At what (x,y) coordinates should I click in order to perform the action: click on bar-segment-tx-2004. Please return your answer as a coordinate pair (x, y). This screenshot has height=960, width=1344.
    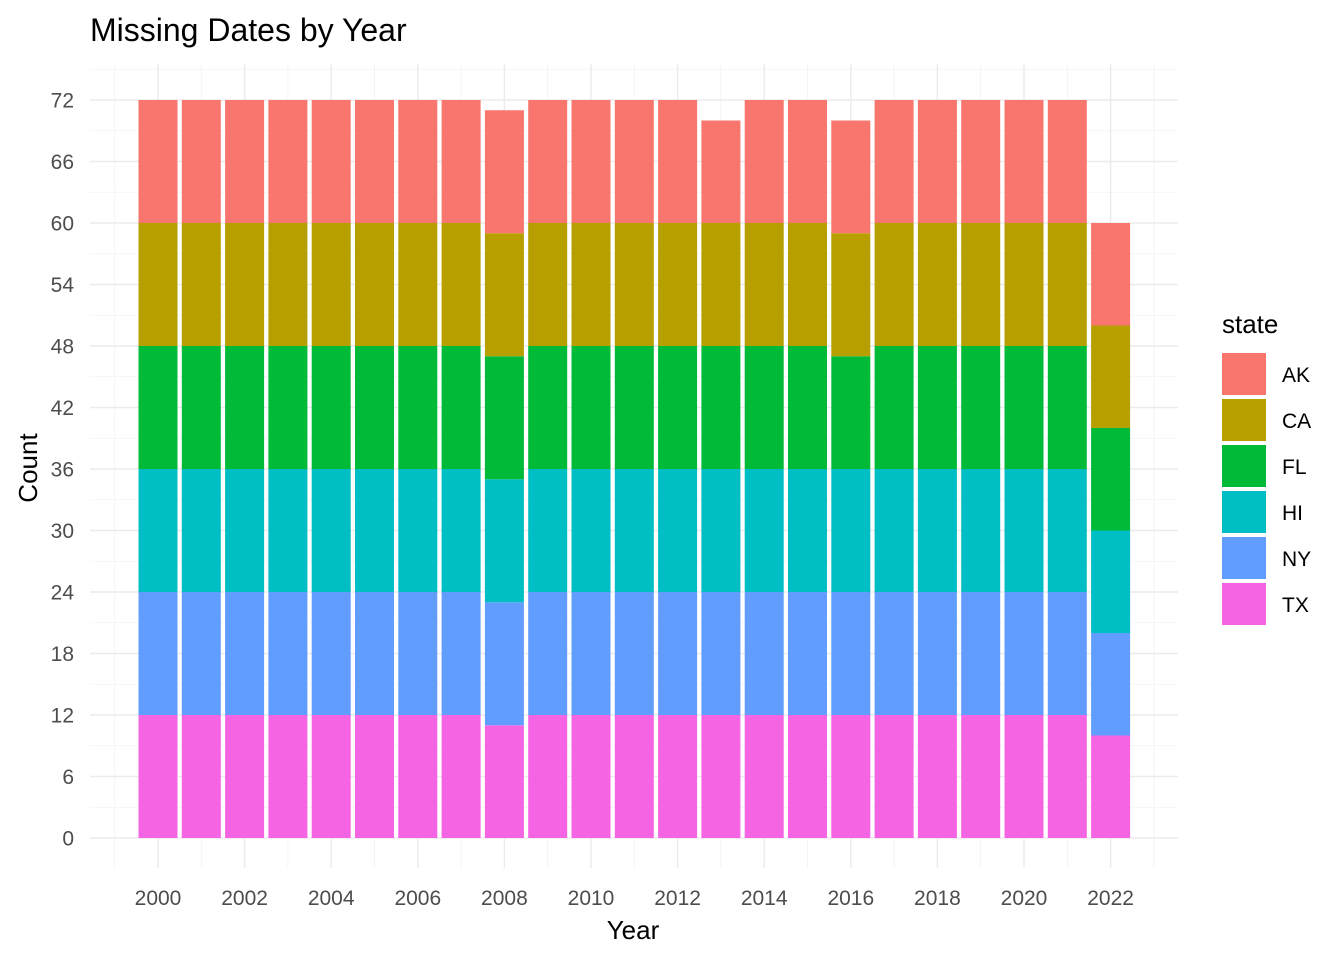
    Looking at the image, I should click on (331, 776).